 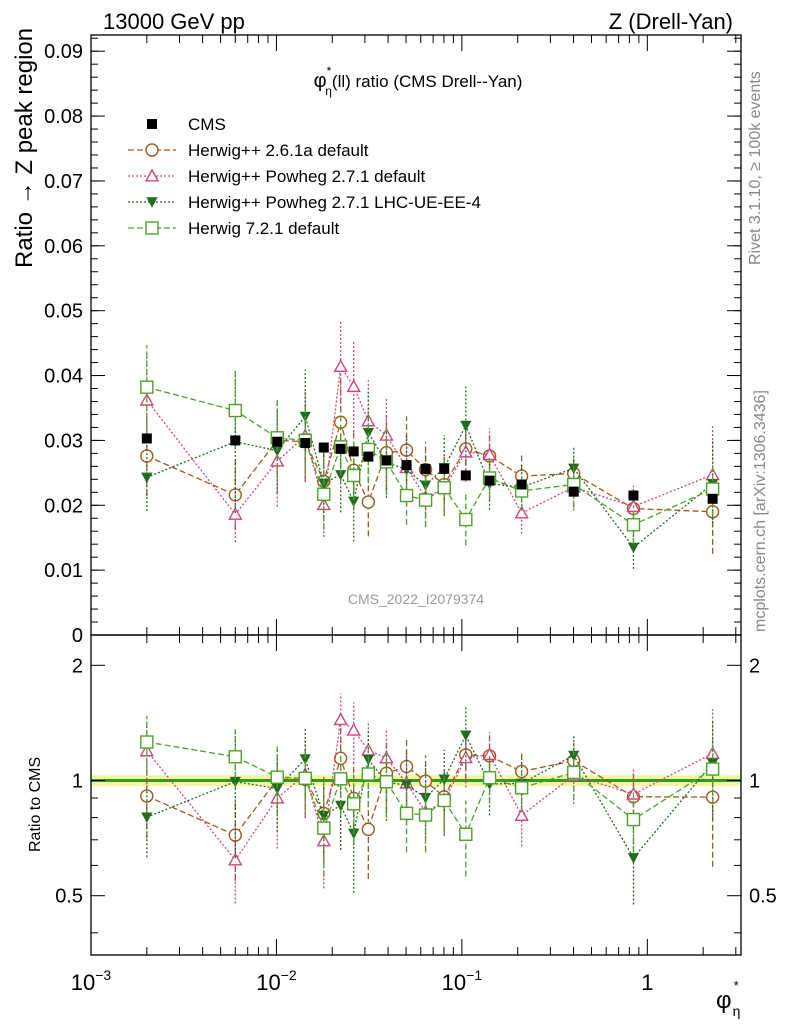 I want to click on ratio-tick-label-right: 0.5, so click(x=763, y=897).